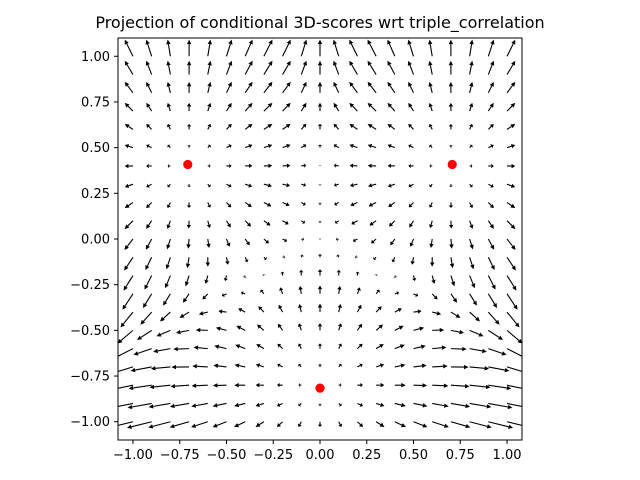  Describe the element at coordinates (273, 455) in the screenshot. I see `x-tick-label: −0.25` at that location.